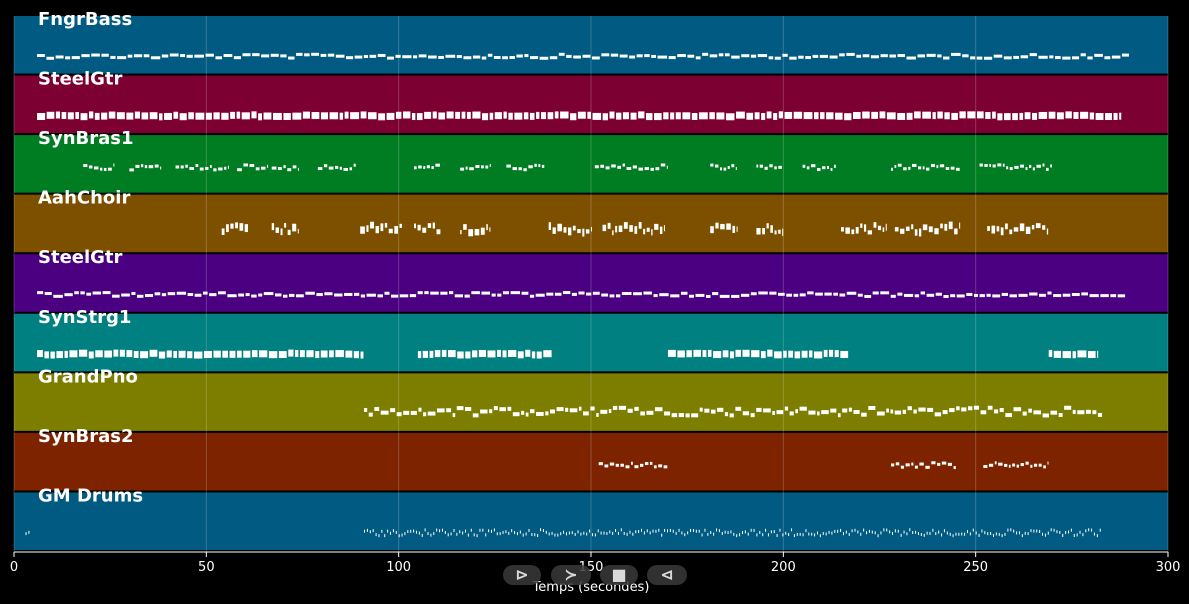 This screenshot has height=604, width=1189. Describe the element at coordinates (667, 575) in the screenshot. I see `back-button: ⊲` at that location.